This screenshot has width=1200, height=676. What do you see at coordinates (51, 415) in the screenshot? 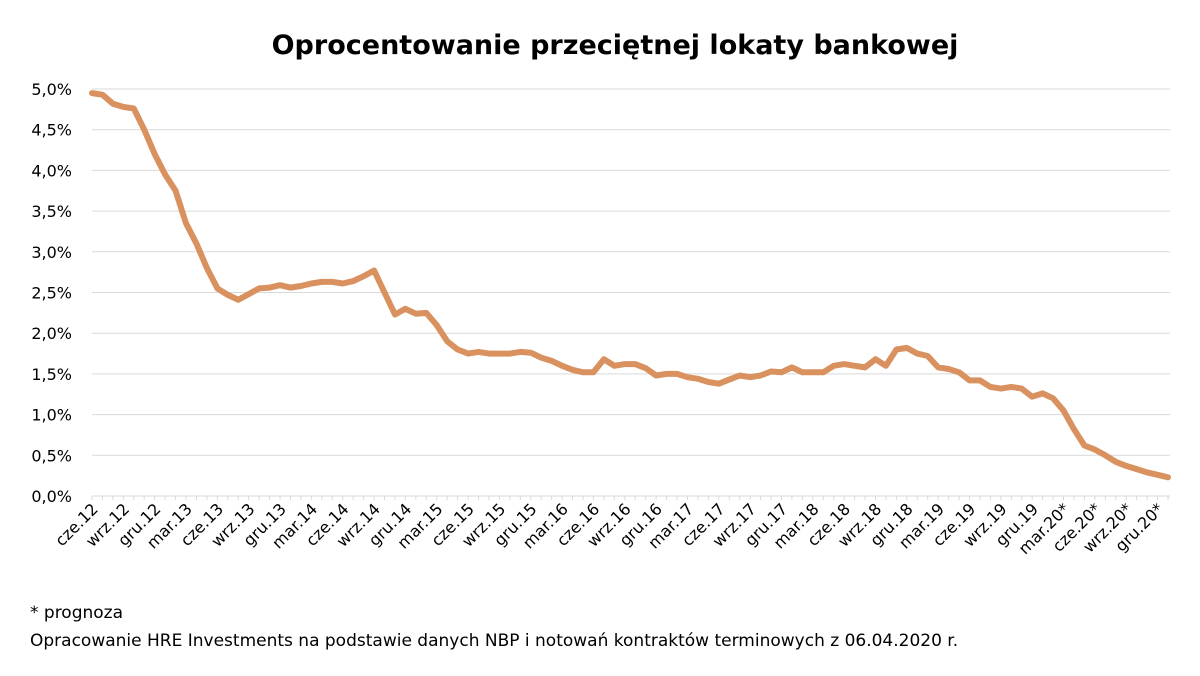
I see `y-tick-label: 1,0%` at bounding box center [51, 415].